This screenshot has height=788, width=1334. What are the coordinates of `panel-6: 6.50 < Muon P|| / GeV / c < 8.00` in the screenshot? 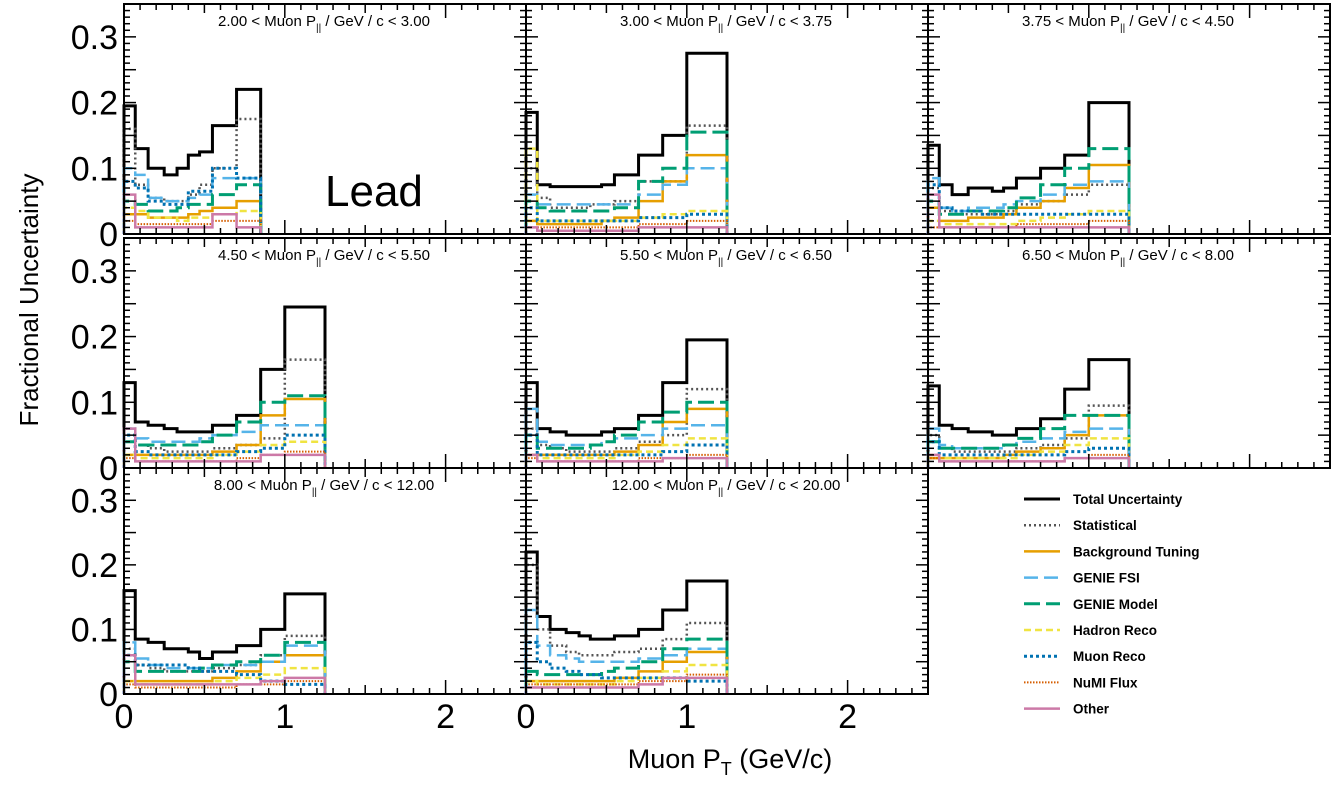 It's located at (1128, 353).